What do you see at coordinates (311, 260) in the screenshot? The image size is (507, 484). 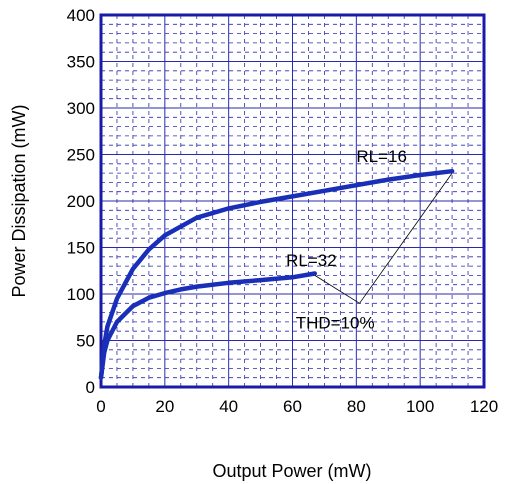 I see `annotation-rl32: RL=32` at bounding box center [311, 260].